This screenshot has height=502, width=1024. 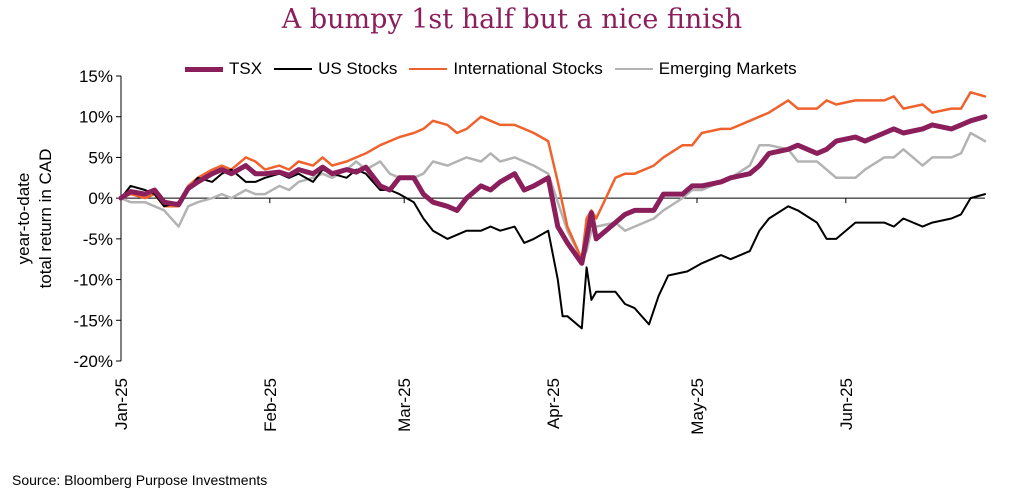 What do you see at coordinates (512, 19) in the screenshot?
I see `chart-title: A bumpy 1st half but a nice finish` at bounding box center [512, 19].